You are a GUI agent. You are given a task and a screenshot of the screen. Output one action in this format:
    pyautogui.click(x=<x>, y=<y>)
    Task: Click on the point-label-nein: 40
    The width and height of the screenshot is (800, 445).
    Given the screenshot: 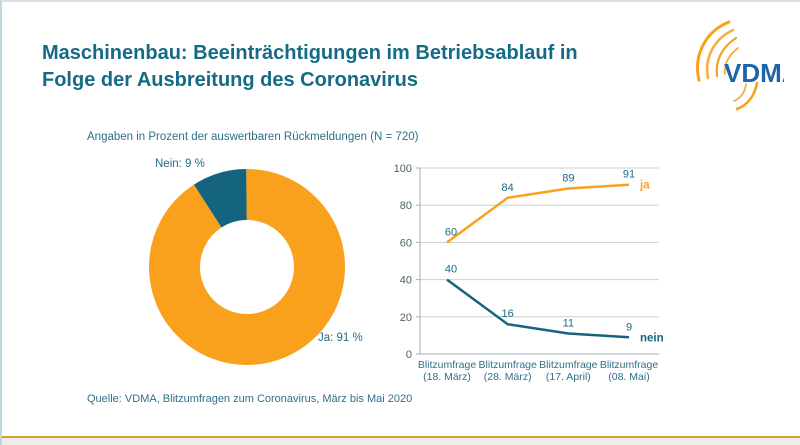 What is the action you would take?
    pyautogui.click(x=451, y=270)
    